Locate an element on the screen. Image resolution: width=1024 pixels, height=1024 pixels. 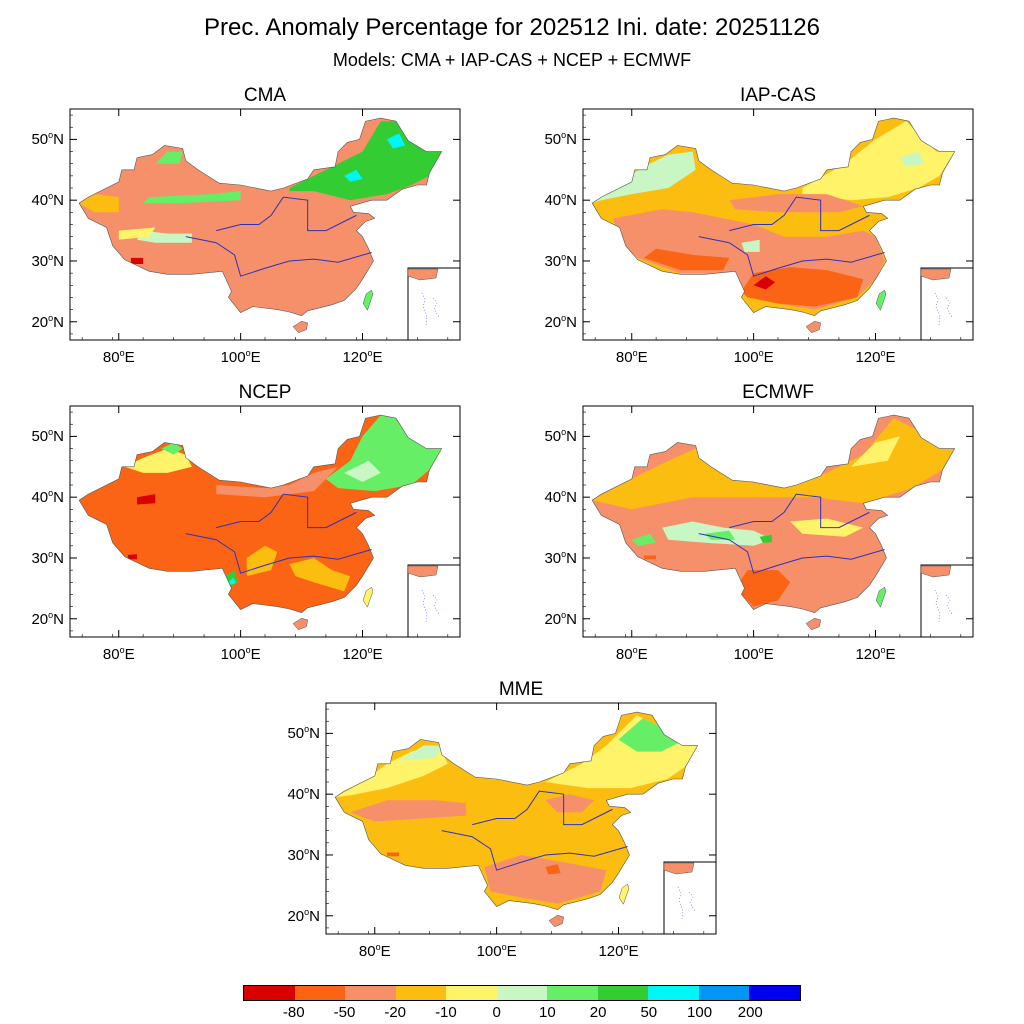
colorbar is located at coordinates (522, 993).